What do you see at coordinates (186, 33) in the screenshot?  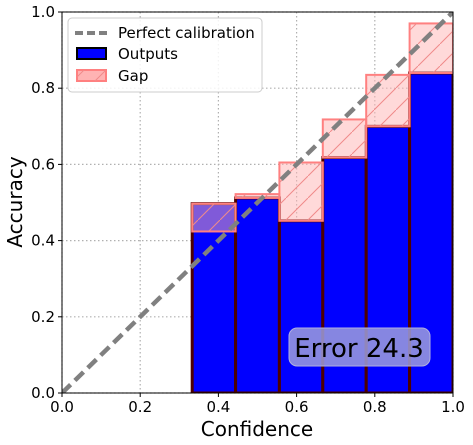 I see `legend-label-perfect-calibration: Perfect calibration` at bounding box center [186, 33].